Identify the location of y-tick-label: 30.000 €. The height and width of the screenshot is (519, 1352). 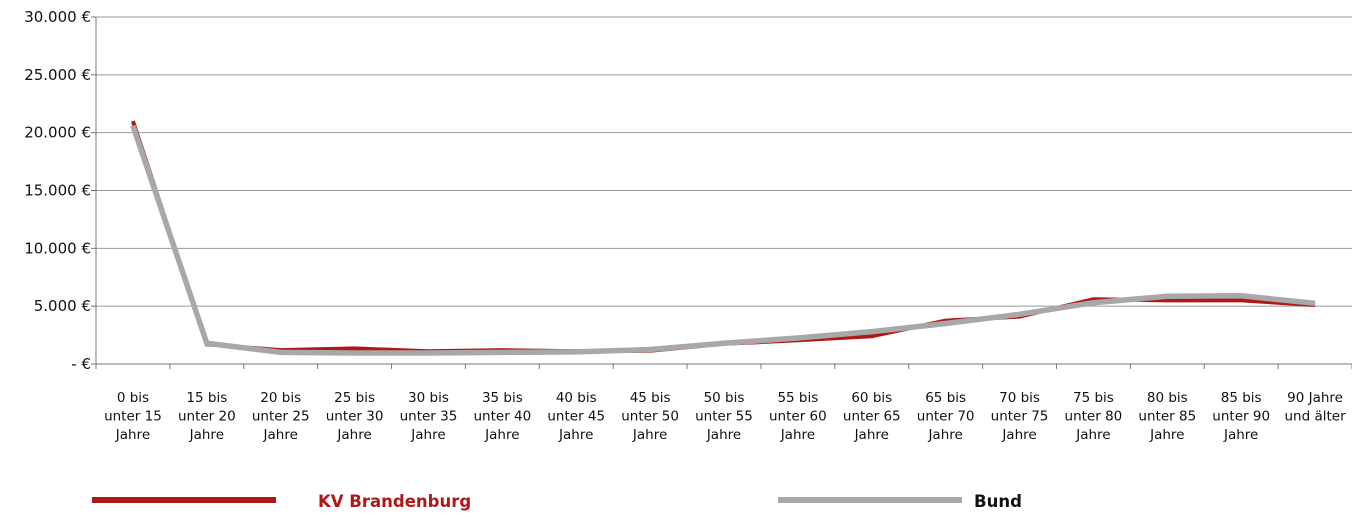
(57, 17).